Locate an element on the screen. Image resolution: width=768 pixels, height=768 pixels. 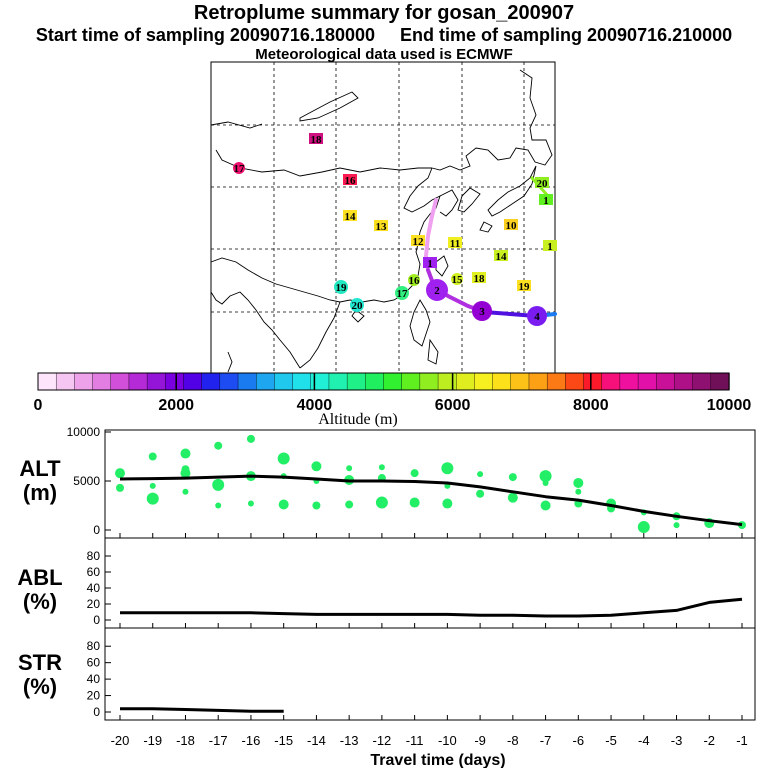
alt-panel-label: ALT is located at coordinates (40, 468).